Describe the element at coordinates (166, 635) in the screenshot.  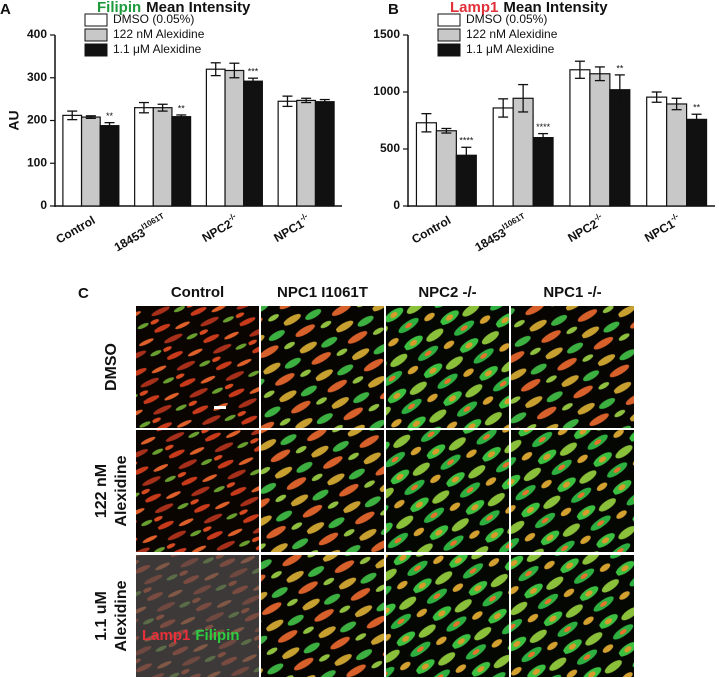
I see `stain-label: Lamp1` at that location.